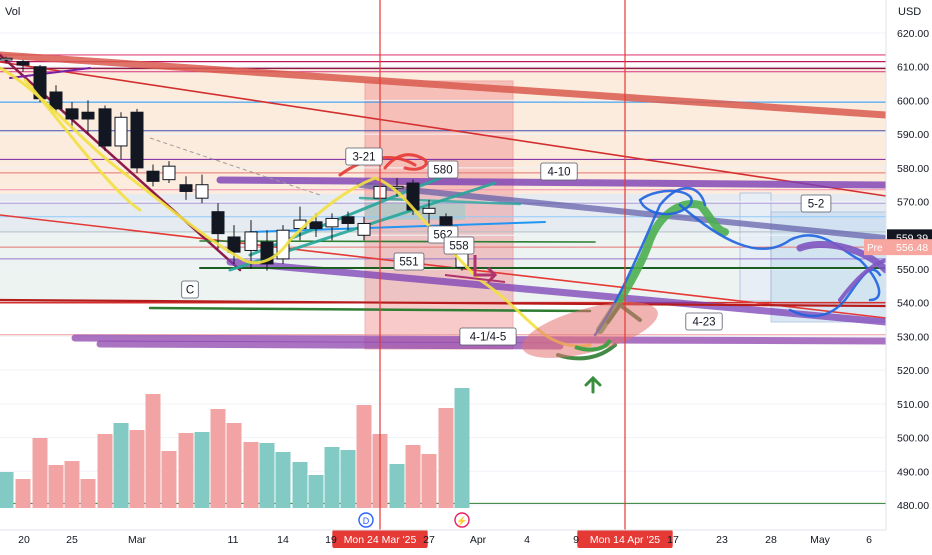 This screenshot has width=932, height=555. I want to click on y-tick-label: 580.00, so click(913, 169).